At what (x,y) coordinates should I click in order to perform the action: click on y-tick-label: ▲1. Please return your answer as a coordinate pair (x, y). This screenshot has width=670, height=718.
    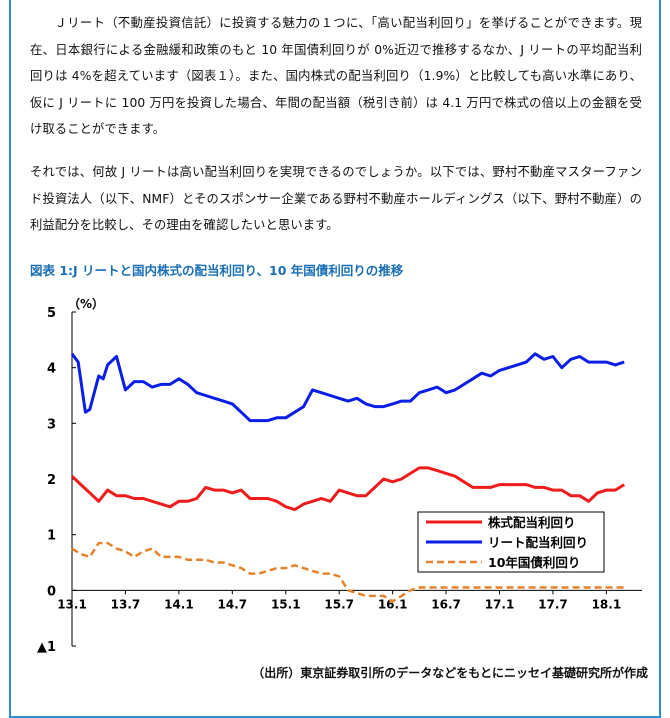
    Looking at the image, I should click on (46, 647).